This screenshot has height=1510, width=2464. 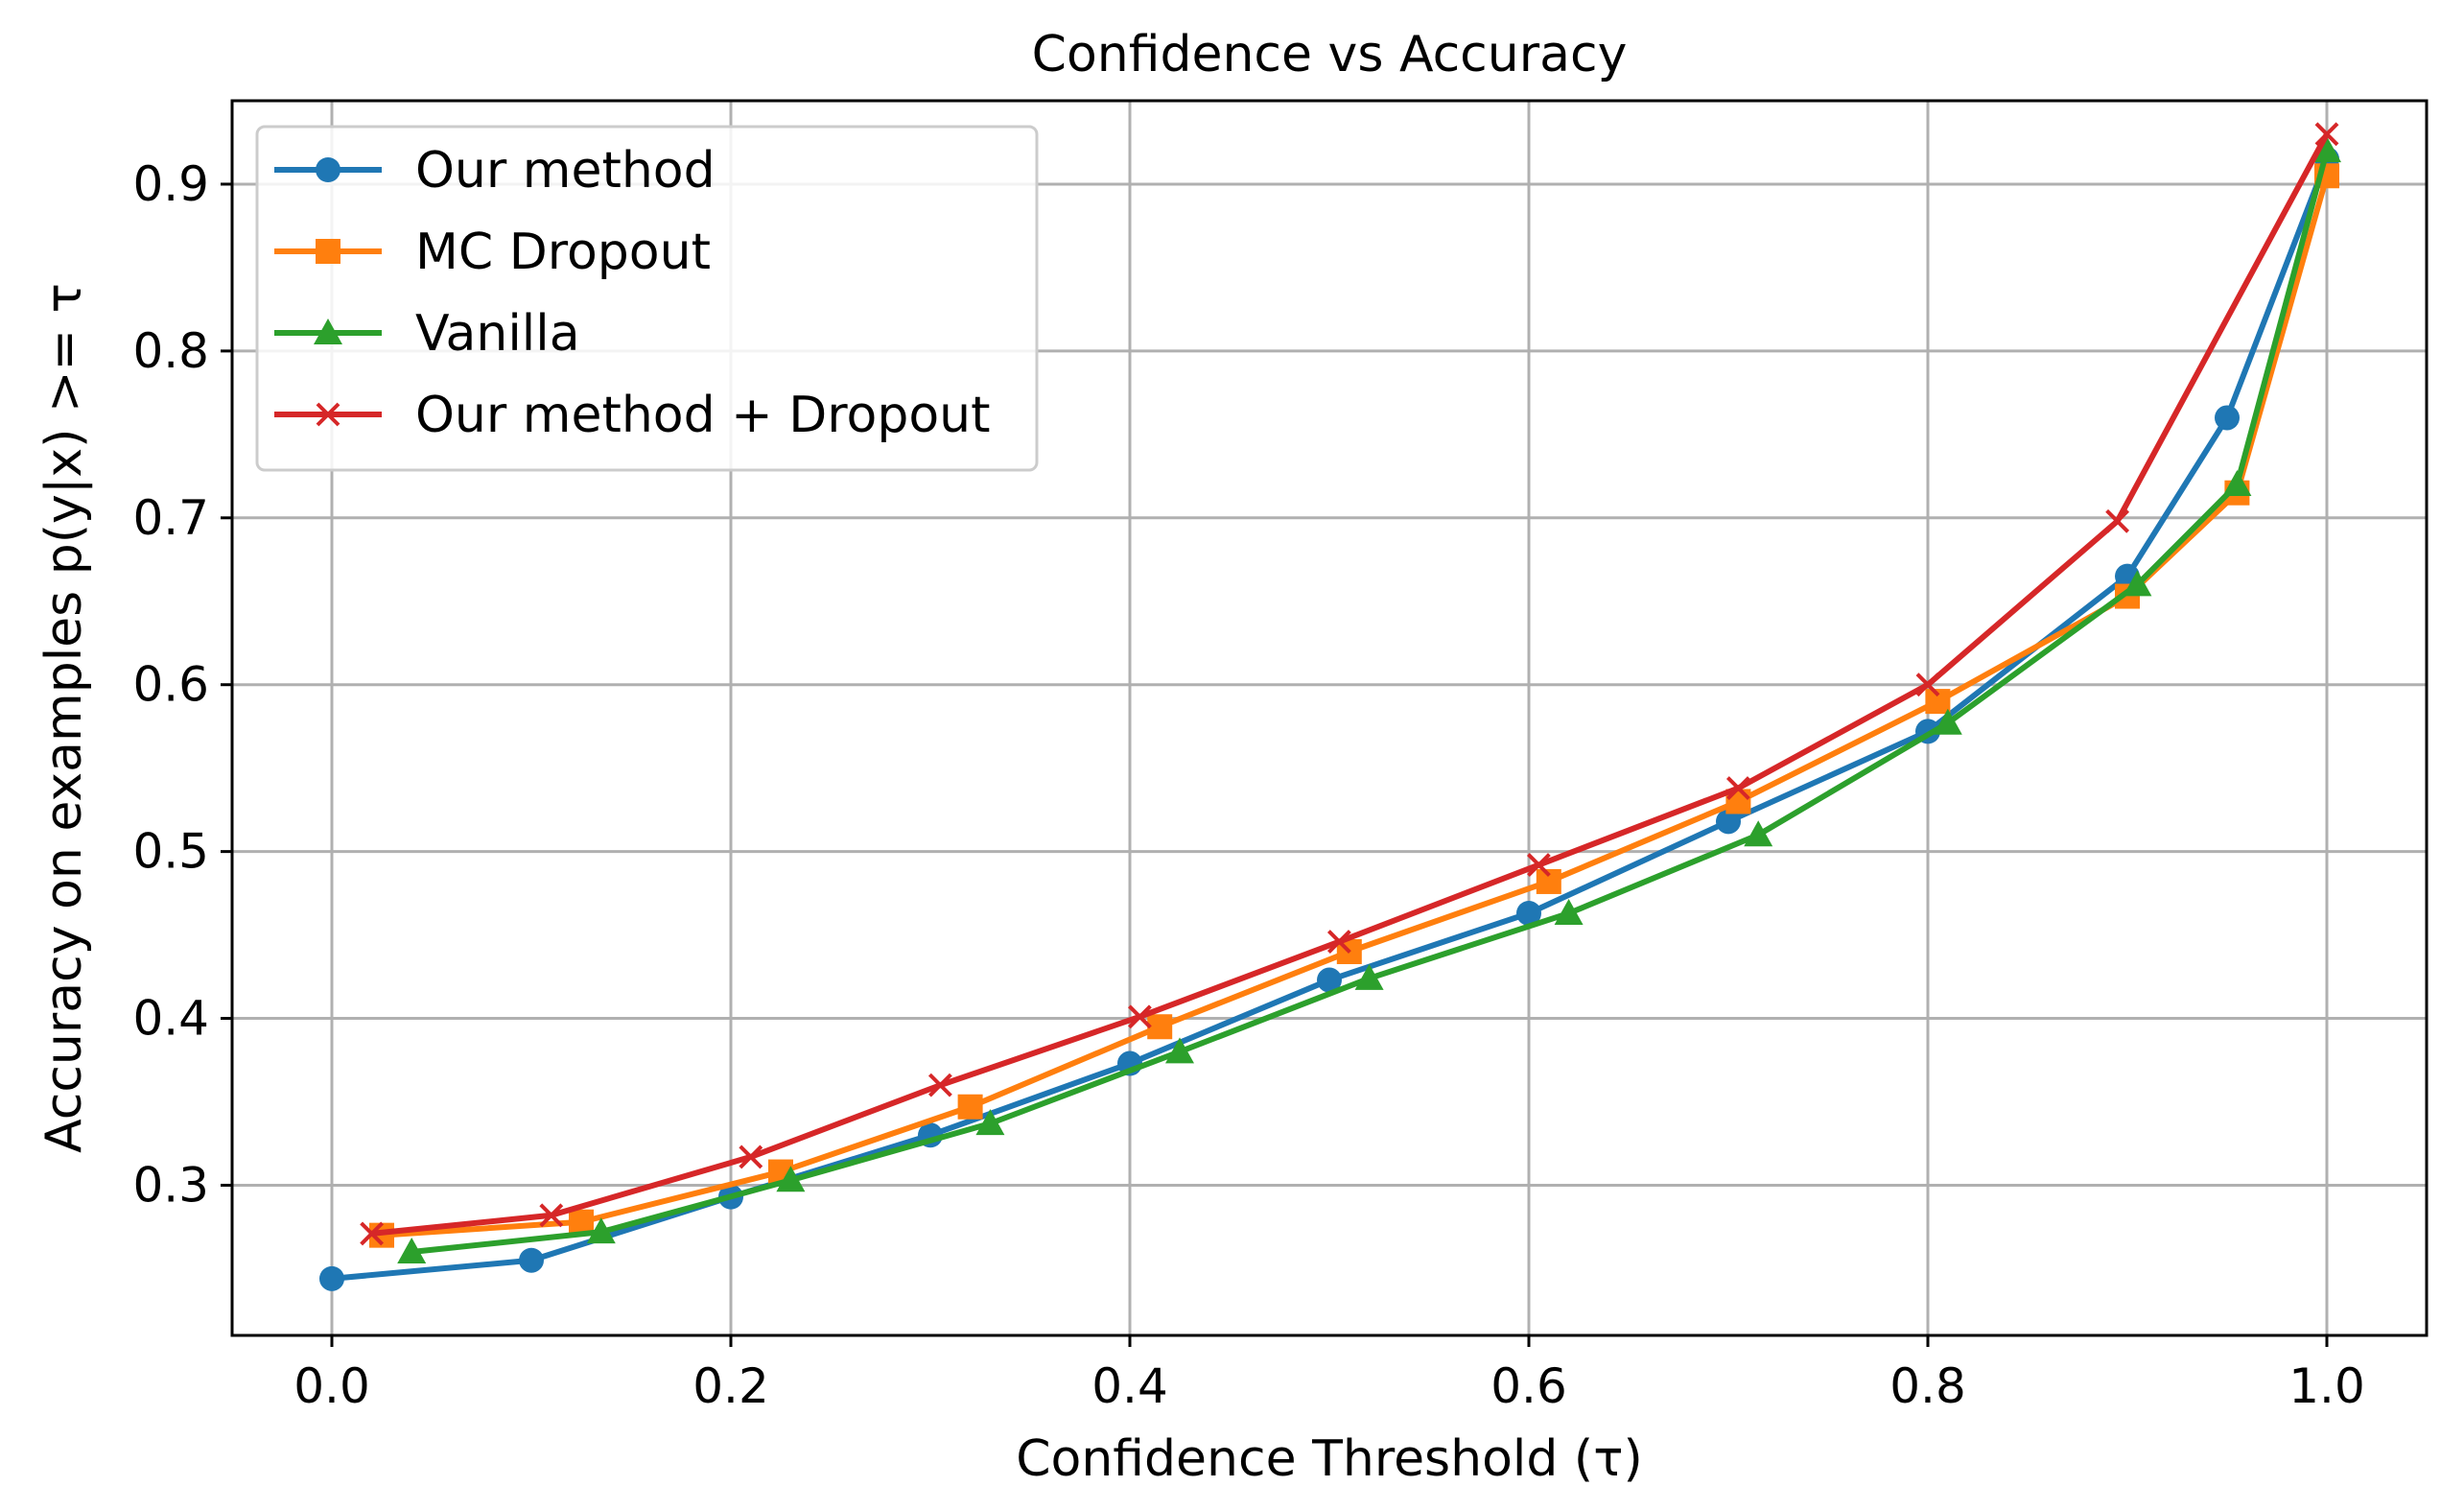 I want to click on y-tick-label: 0.3, so click(x=171, y=1185).